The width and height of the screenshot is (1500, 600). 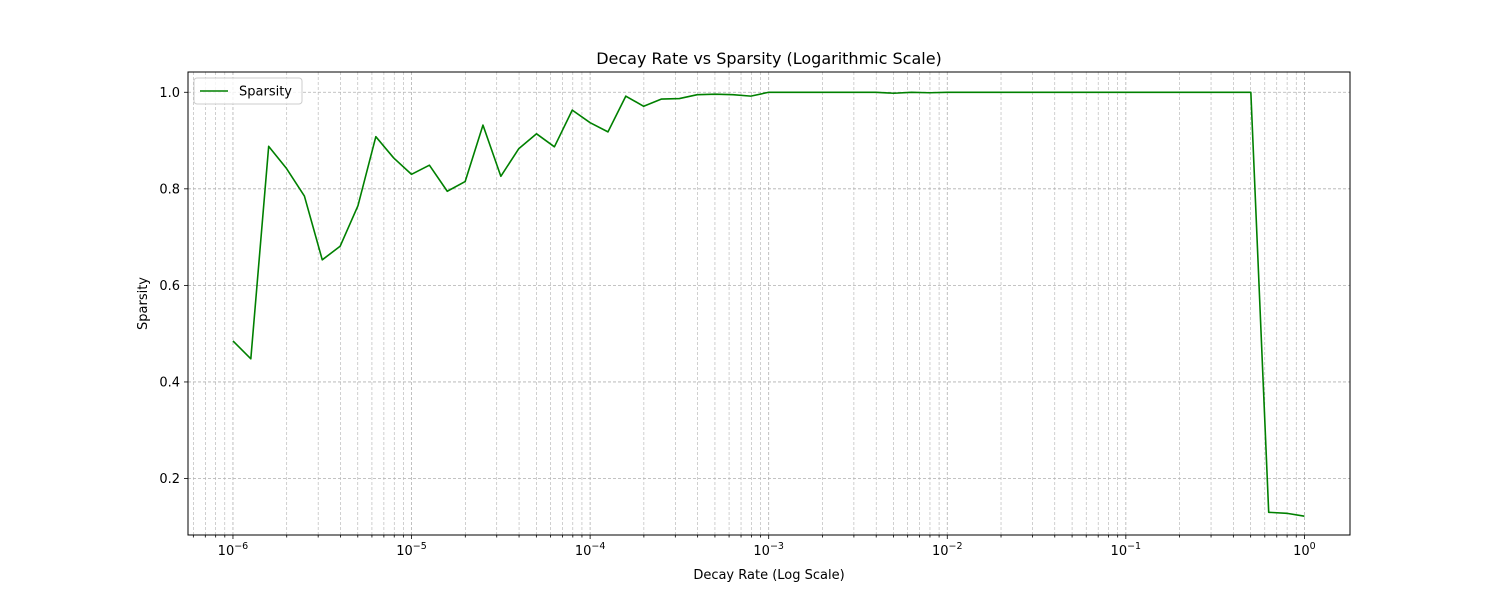 What do you see at coordinates (590, 550) in the screenshot?
I see `x-tick-label: 10⁻⁴` at bounding box center [590, 550].